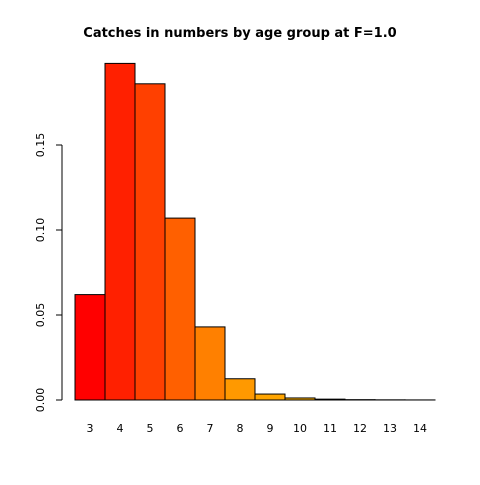 The height and width of the screenshot is (485, 480). Describe the element at coordinates (40, 230) in the screenshot. I see `y-tick-label: 0.10` at that location.